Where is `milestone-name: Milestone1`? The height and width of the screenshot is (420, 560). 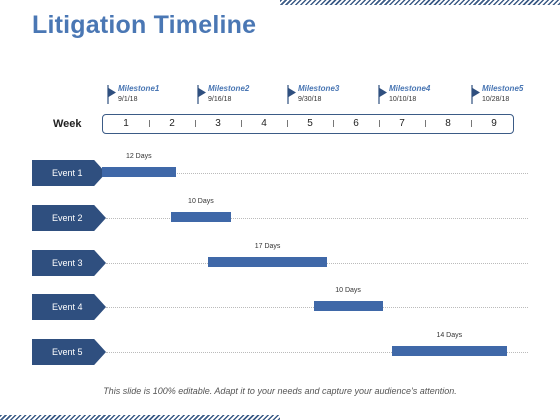
milestone-name: Milestone1 is located at coordinates (139, 88).